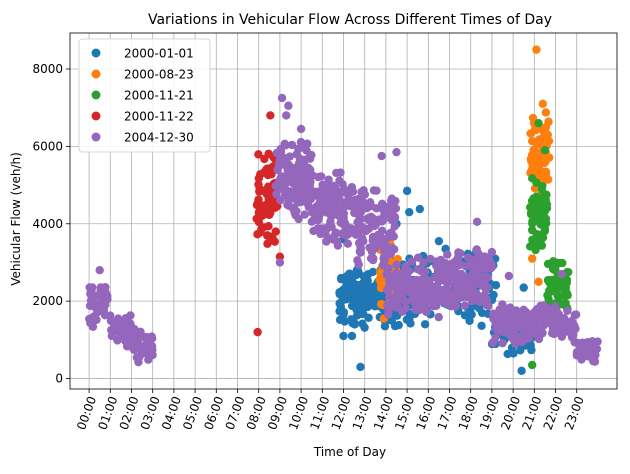 Image resolution: width=630 pixels, height=474 pixels. What do you see at coordinates (47, 301) in the screenshot?
I see `y-tick-label: 2000` at bounding box center [47, 301].